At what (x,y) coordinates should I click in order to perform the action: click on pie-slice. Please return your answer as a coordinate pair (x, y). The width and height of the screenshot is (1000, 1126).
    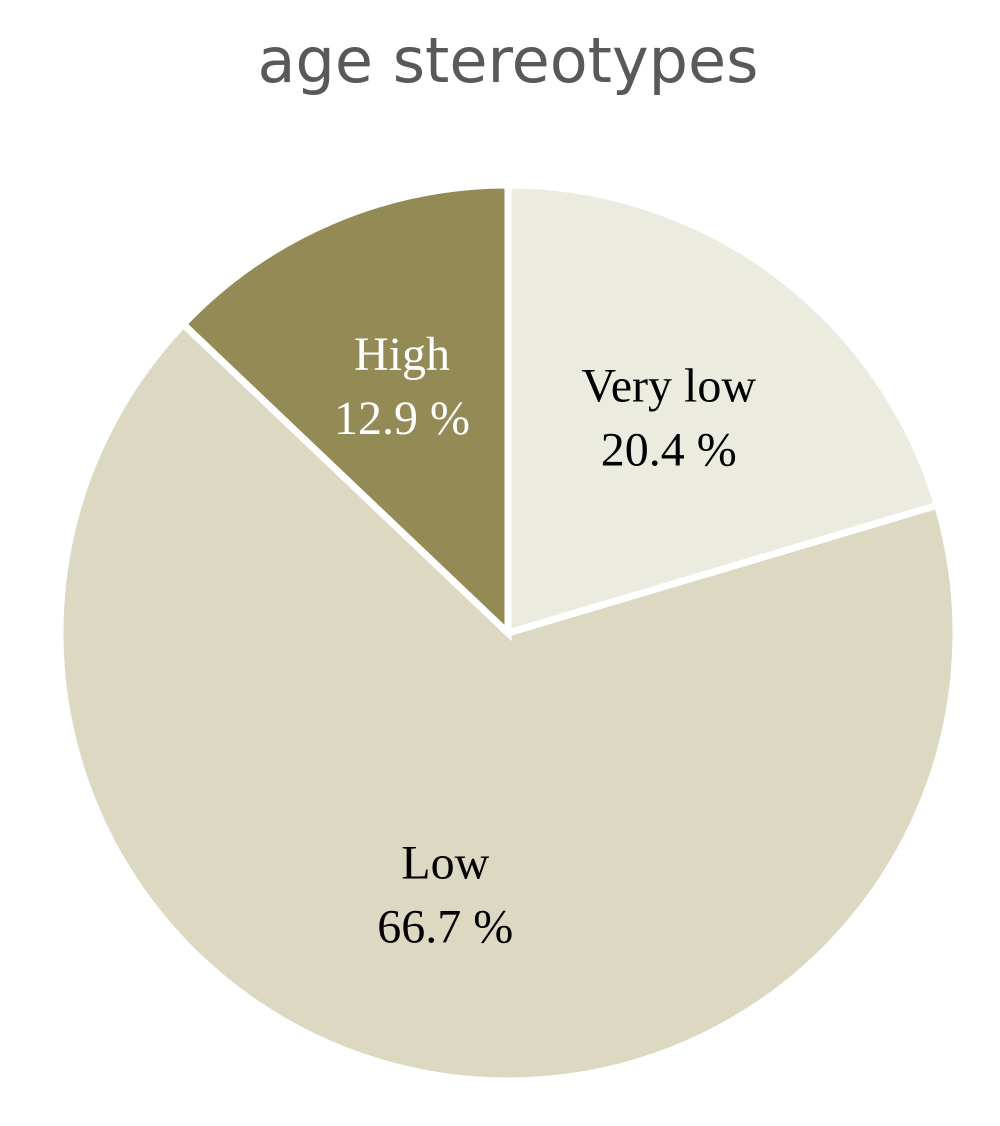
    Looking at the image, I should click on (345, 411).